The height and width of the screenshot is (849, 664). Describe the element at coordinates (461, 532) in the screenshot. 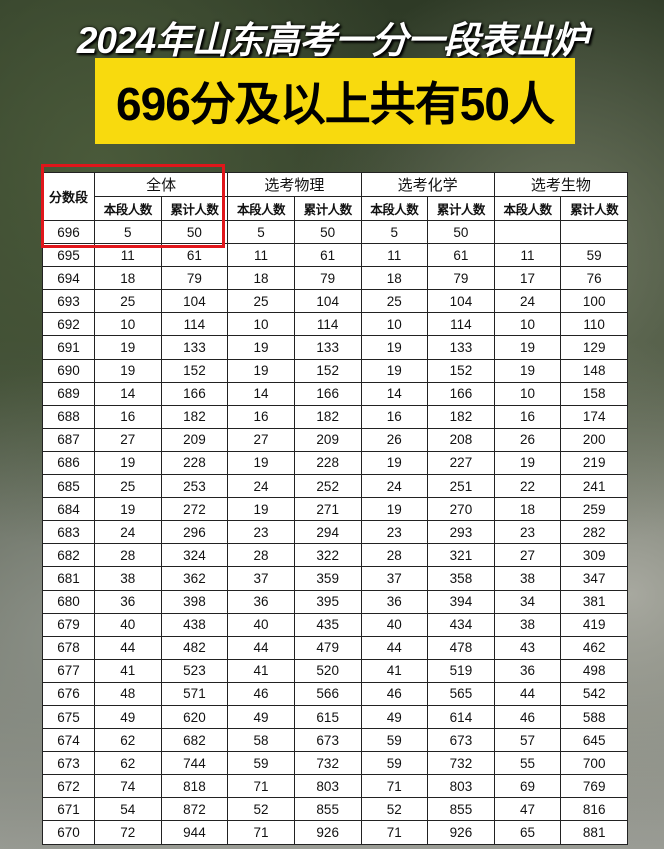

I see `count-cell: 293` at that location.